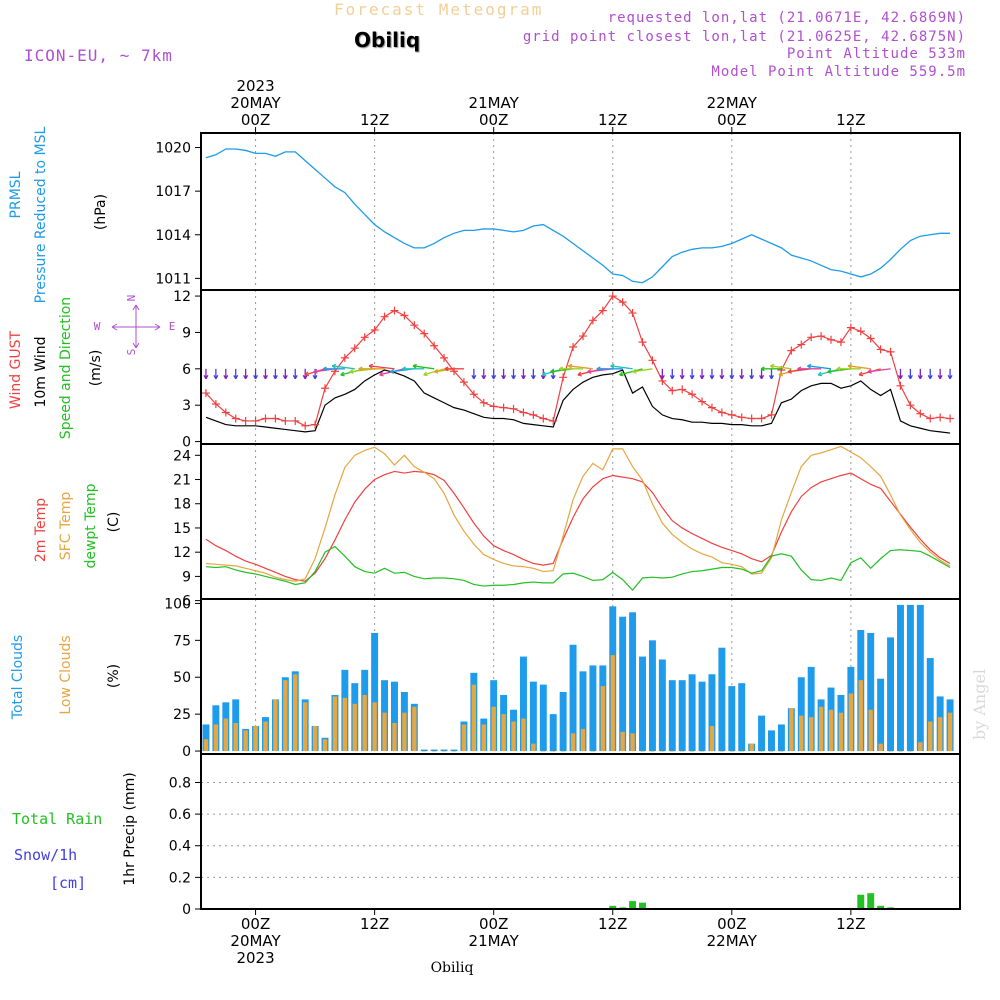 The image size is (1000, 1000). I want to click on y-tick-label: 0, so click(186, 752).